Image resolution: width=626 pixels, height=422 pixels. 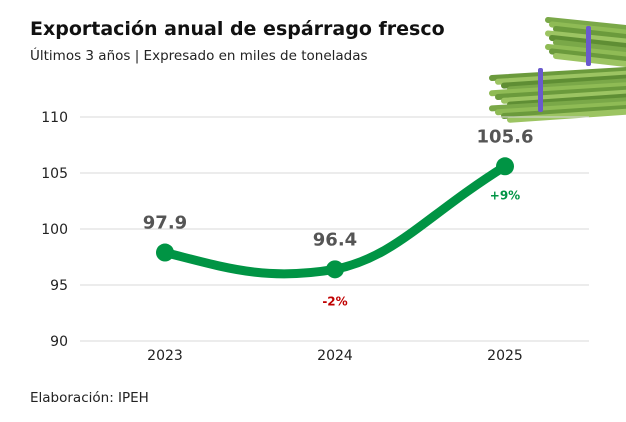 I want to click on chart-title: Exportación anual de espárrago fresco, so click(x=237, y=29).